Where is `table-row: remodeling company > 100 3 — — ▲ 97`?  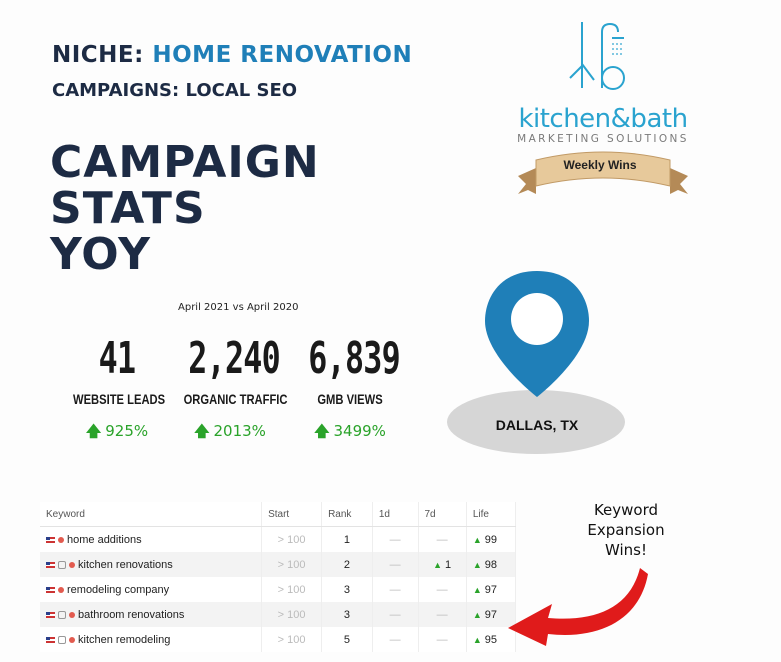
table-row: remodeling company > 100 3 — — ▲ 97 is located at coordinates (278, 589).